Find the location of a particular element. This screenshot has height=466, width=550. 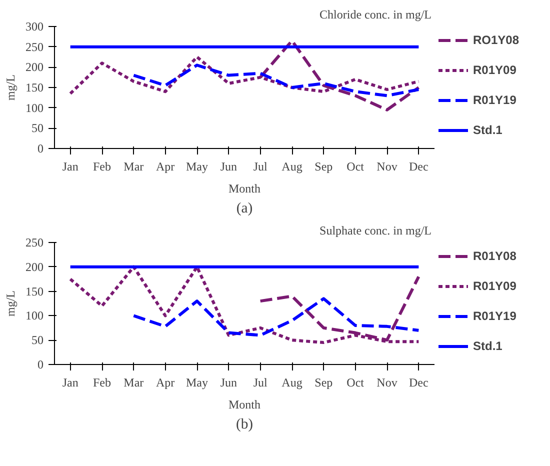

legend-label: R01Y08 is located at coordinates (494, 256).